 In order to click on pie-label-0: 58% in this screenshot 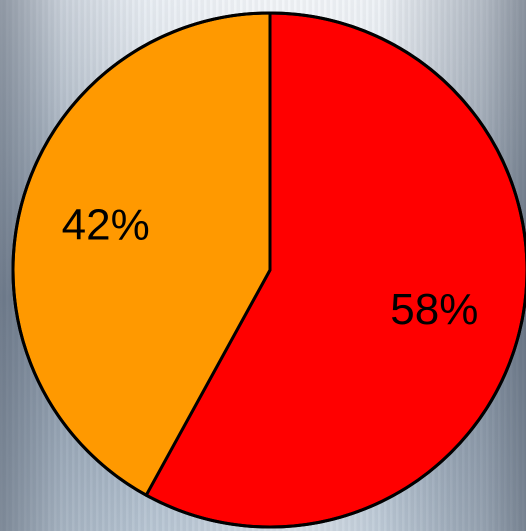, I will do `click(434, 309)`.